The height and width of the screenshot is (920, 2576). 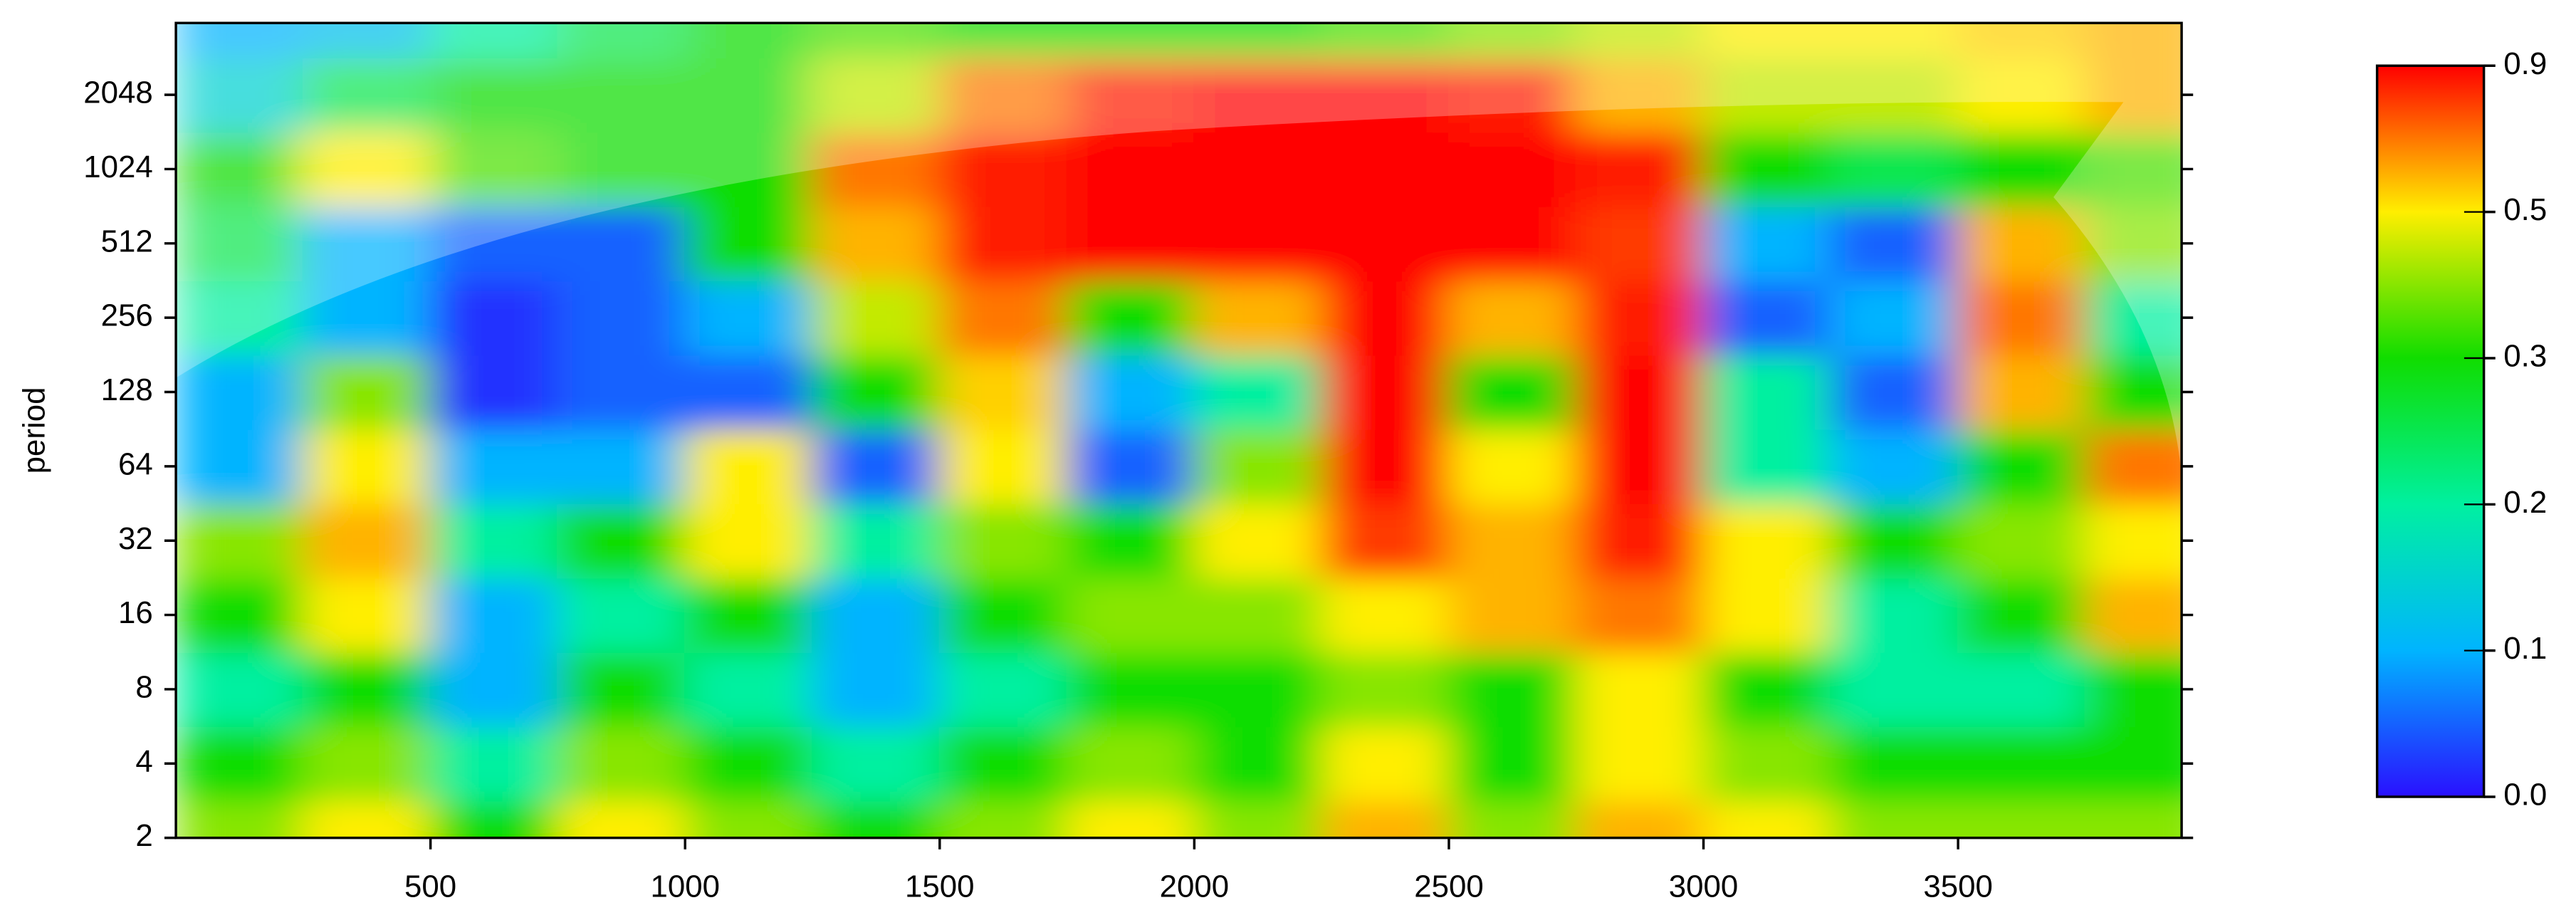 I want to click on colorbar-tick-label: 0.5, so click(x=2525, y=210).